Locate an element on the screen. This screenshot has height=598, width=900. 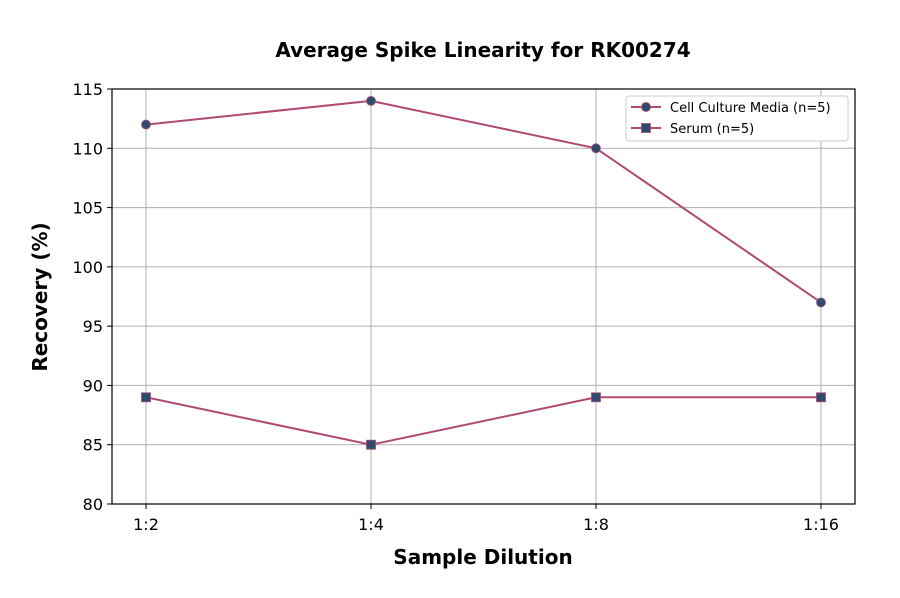
x-tick-label: 1:16 is located at coordinates (821, 524).